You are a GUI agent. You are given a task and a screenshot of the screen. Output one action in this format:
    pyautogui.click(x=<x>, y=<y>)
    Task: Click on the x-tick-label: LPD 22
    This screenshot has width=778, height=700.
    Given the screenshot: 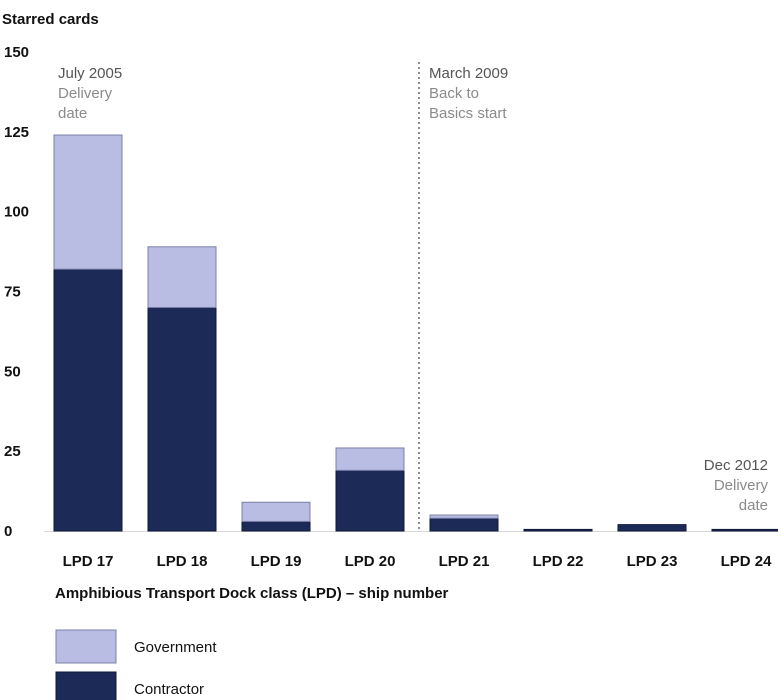 What is the action you would take?
    pyautogui.click(x=558, y=561)
    